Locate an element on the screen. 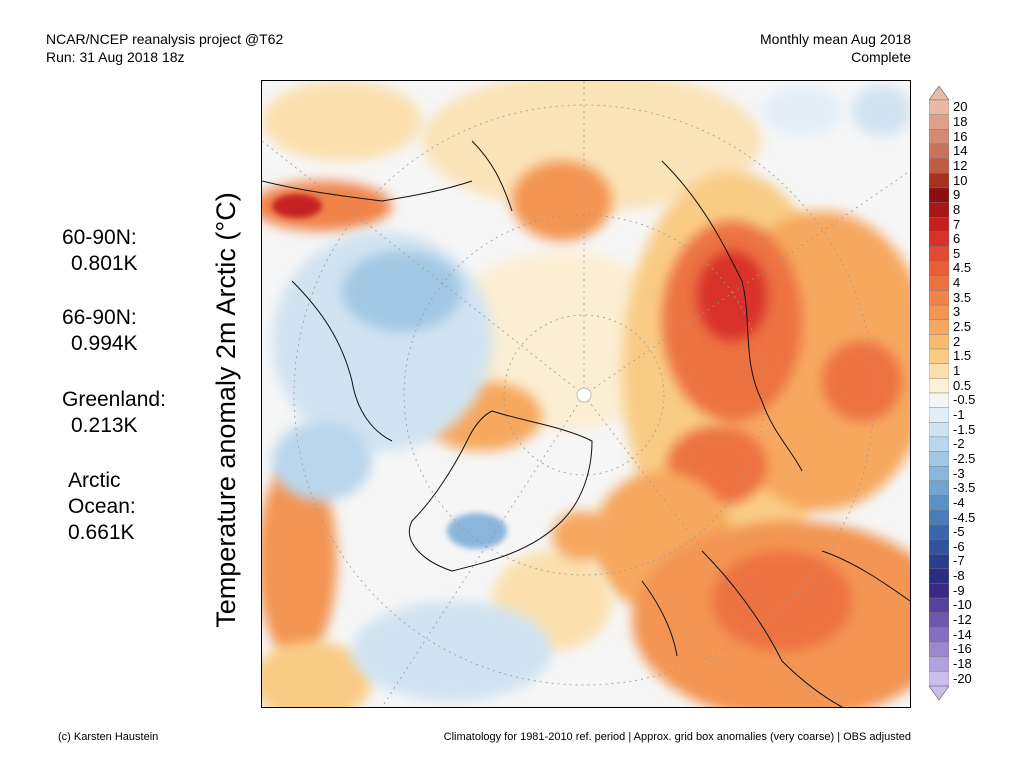 The height and width of the screenshot is (768, 1024). colorbar-label: 4 is located at coordinates (957, 283).